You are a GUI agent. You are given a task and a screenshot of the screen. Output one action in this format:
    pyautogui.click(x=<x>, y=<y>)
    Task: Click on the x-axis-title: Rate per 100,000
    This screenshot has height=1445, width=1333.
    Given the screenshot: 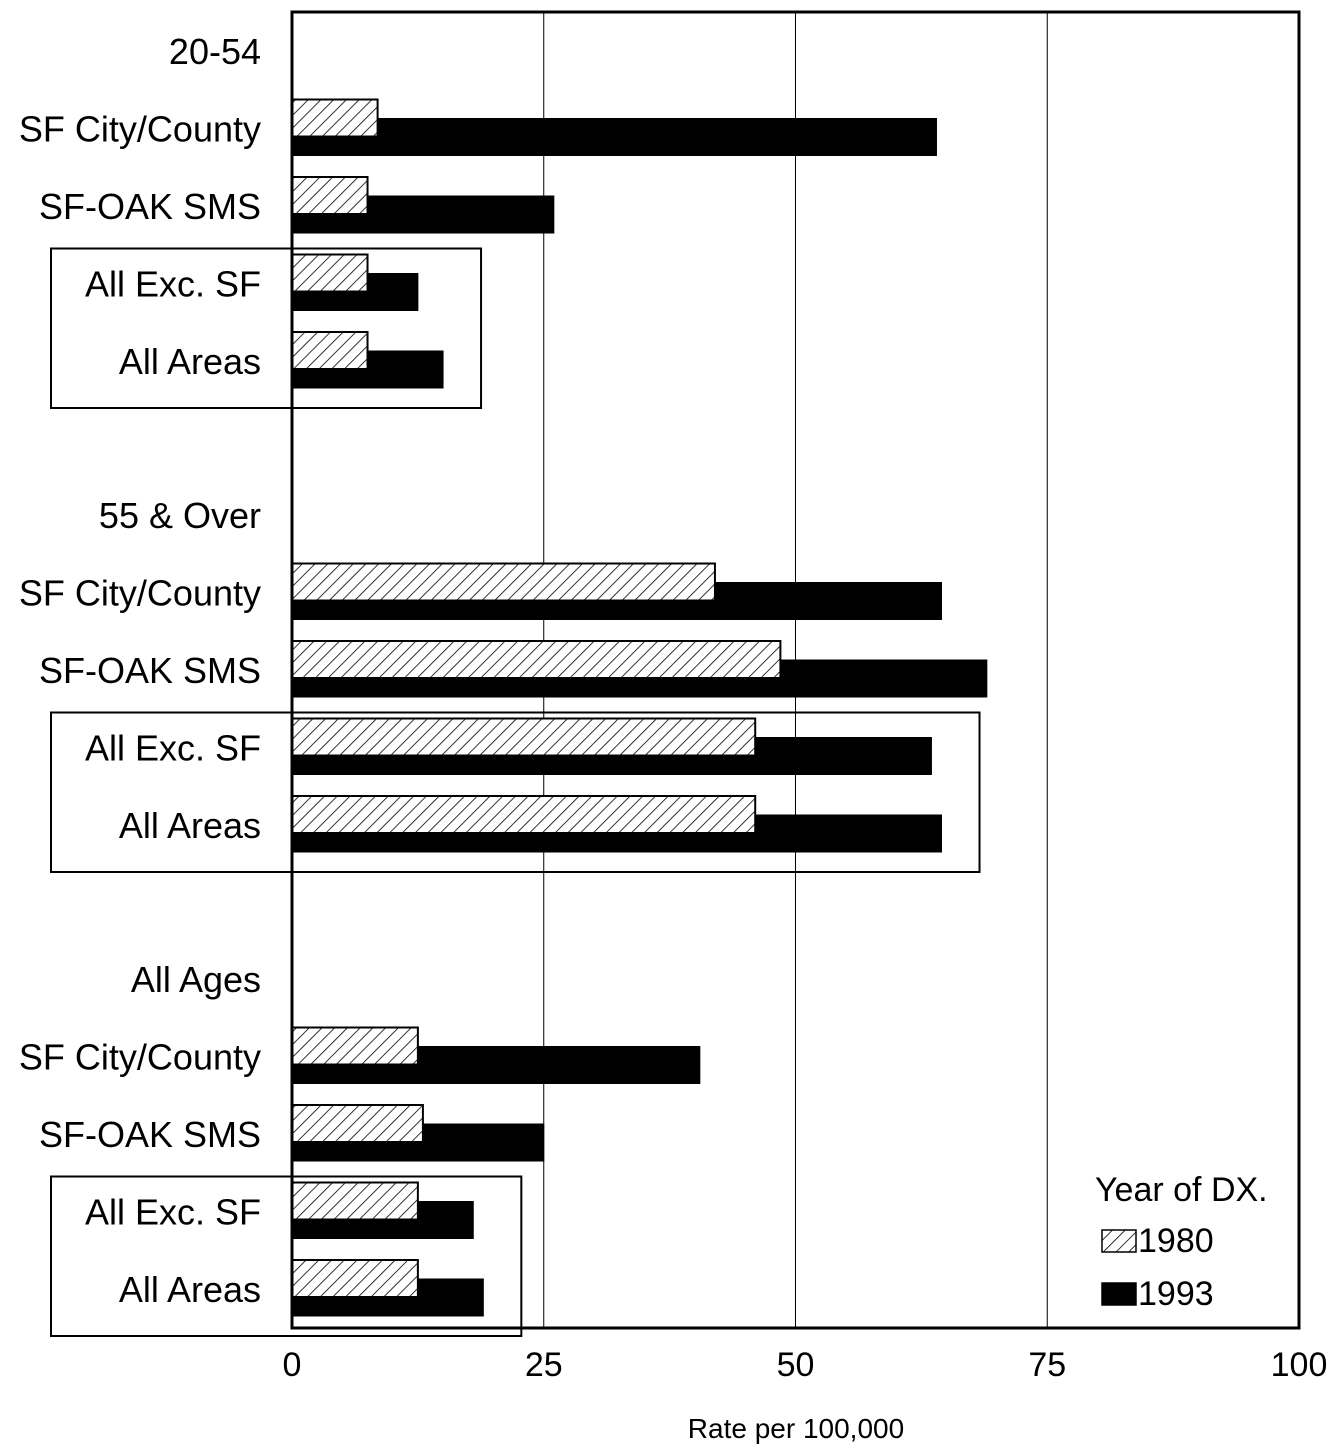 What is the action you would take?
    pyautogui.click(x=796, y=1428)
    